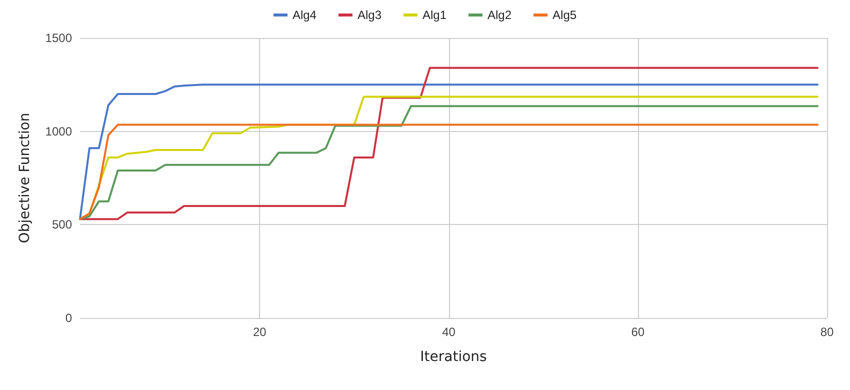  I want to click on legend-label: Alg5, so click(564, 15).